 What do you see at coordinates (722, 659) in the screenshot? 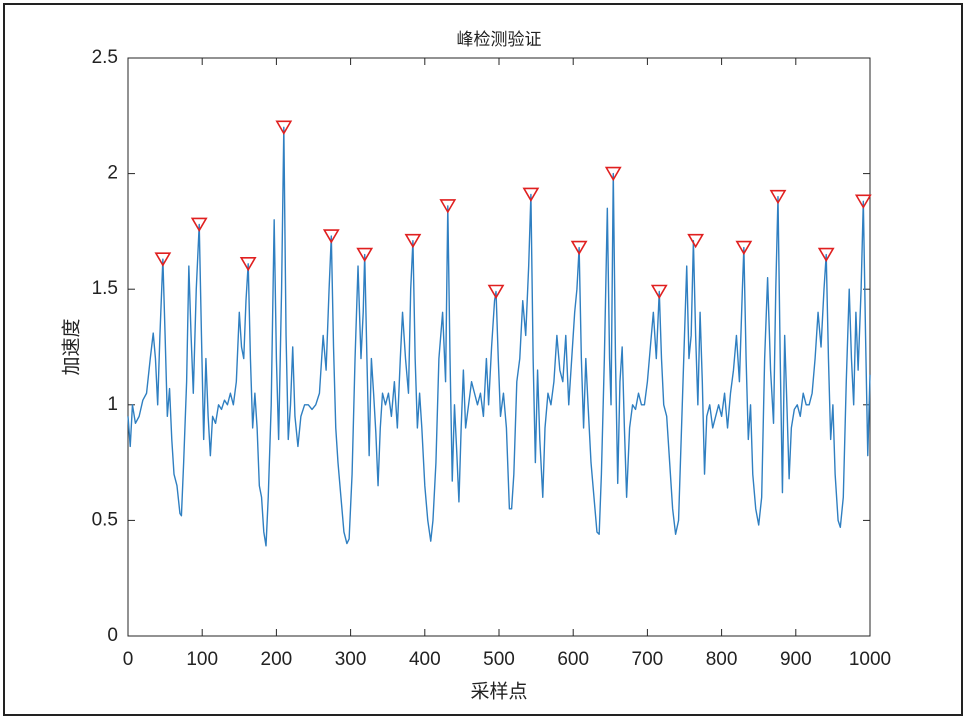
I see `x-tick-label: 800` at bounding box center [722, 659].